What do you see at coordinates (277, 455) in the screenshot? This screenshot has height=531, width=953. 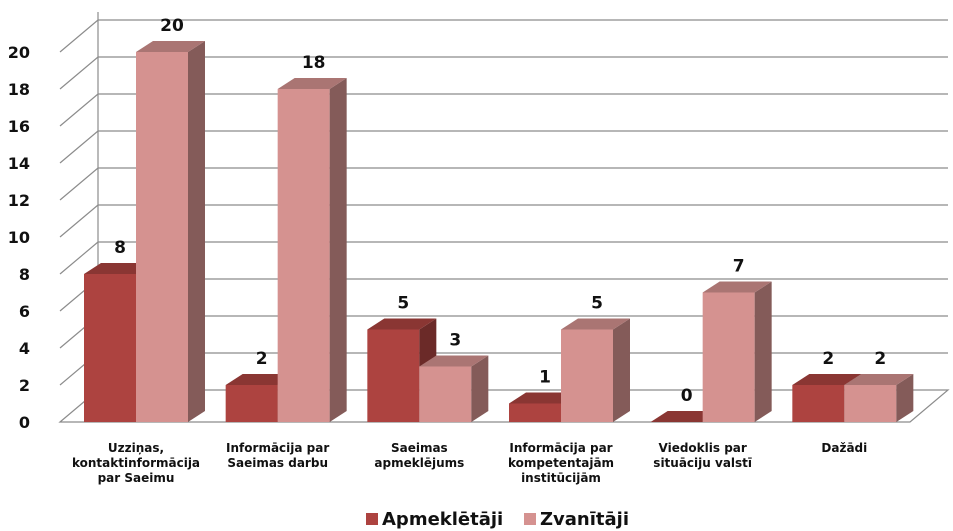 I see `category-label: Informācija par Saeimas darbu` at bounding box center [277, 455].